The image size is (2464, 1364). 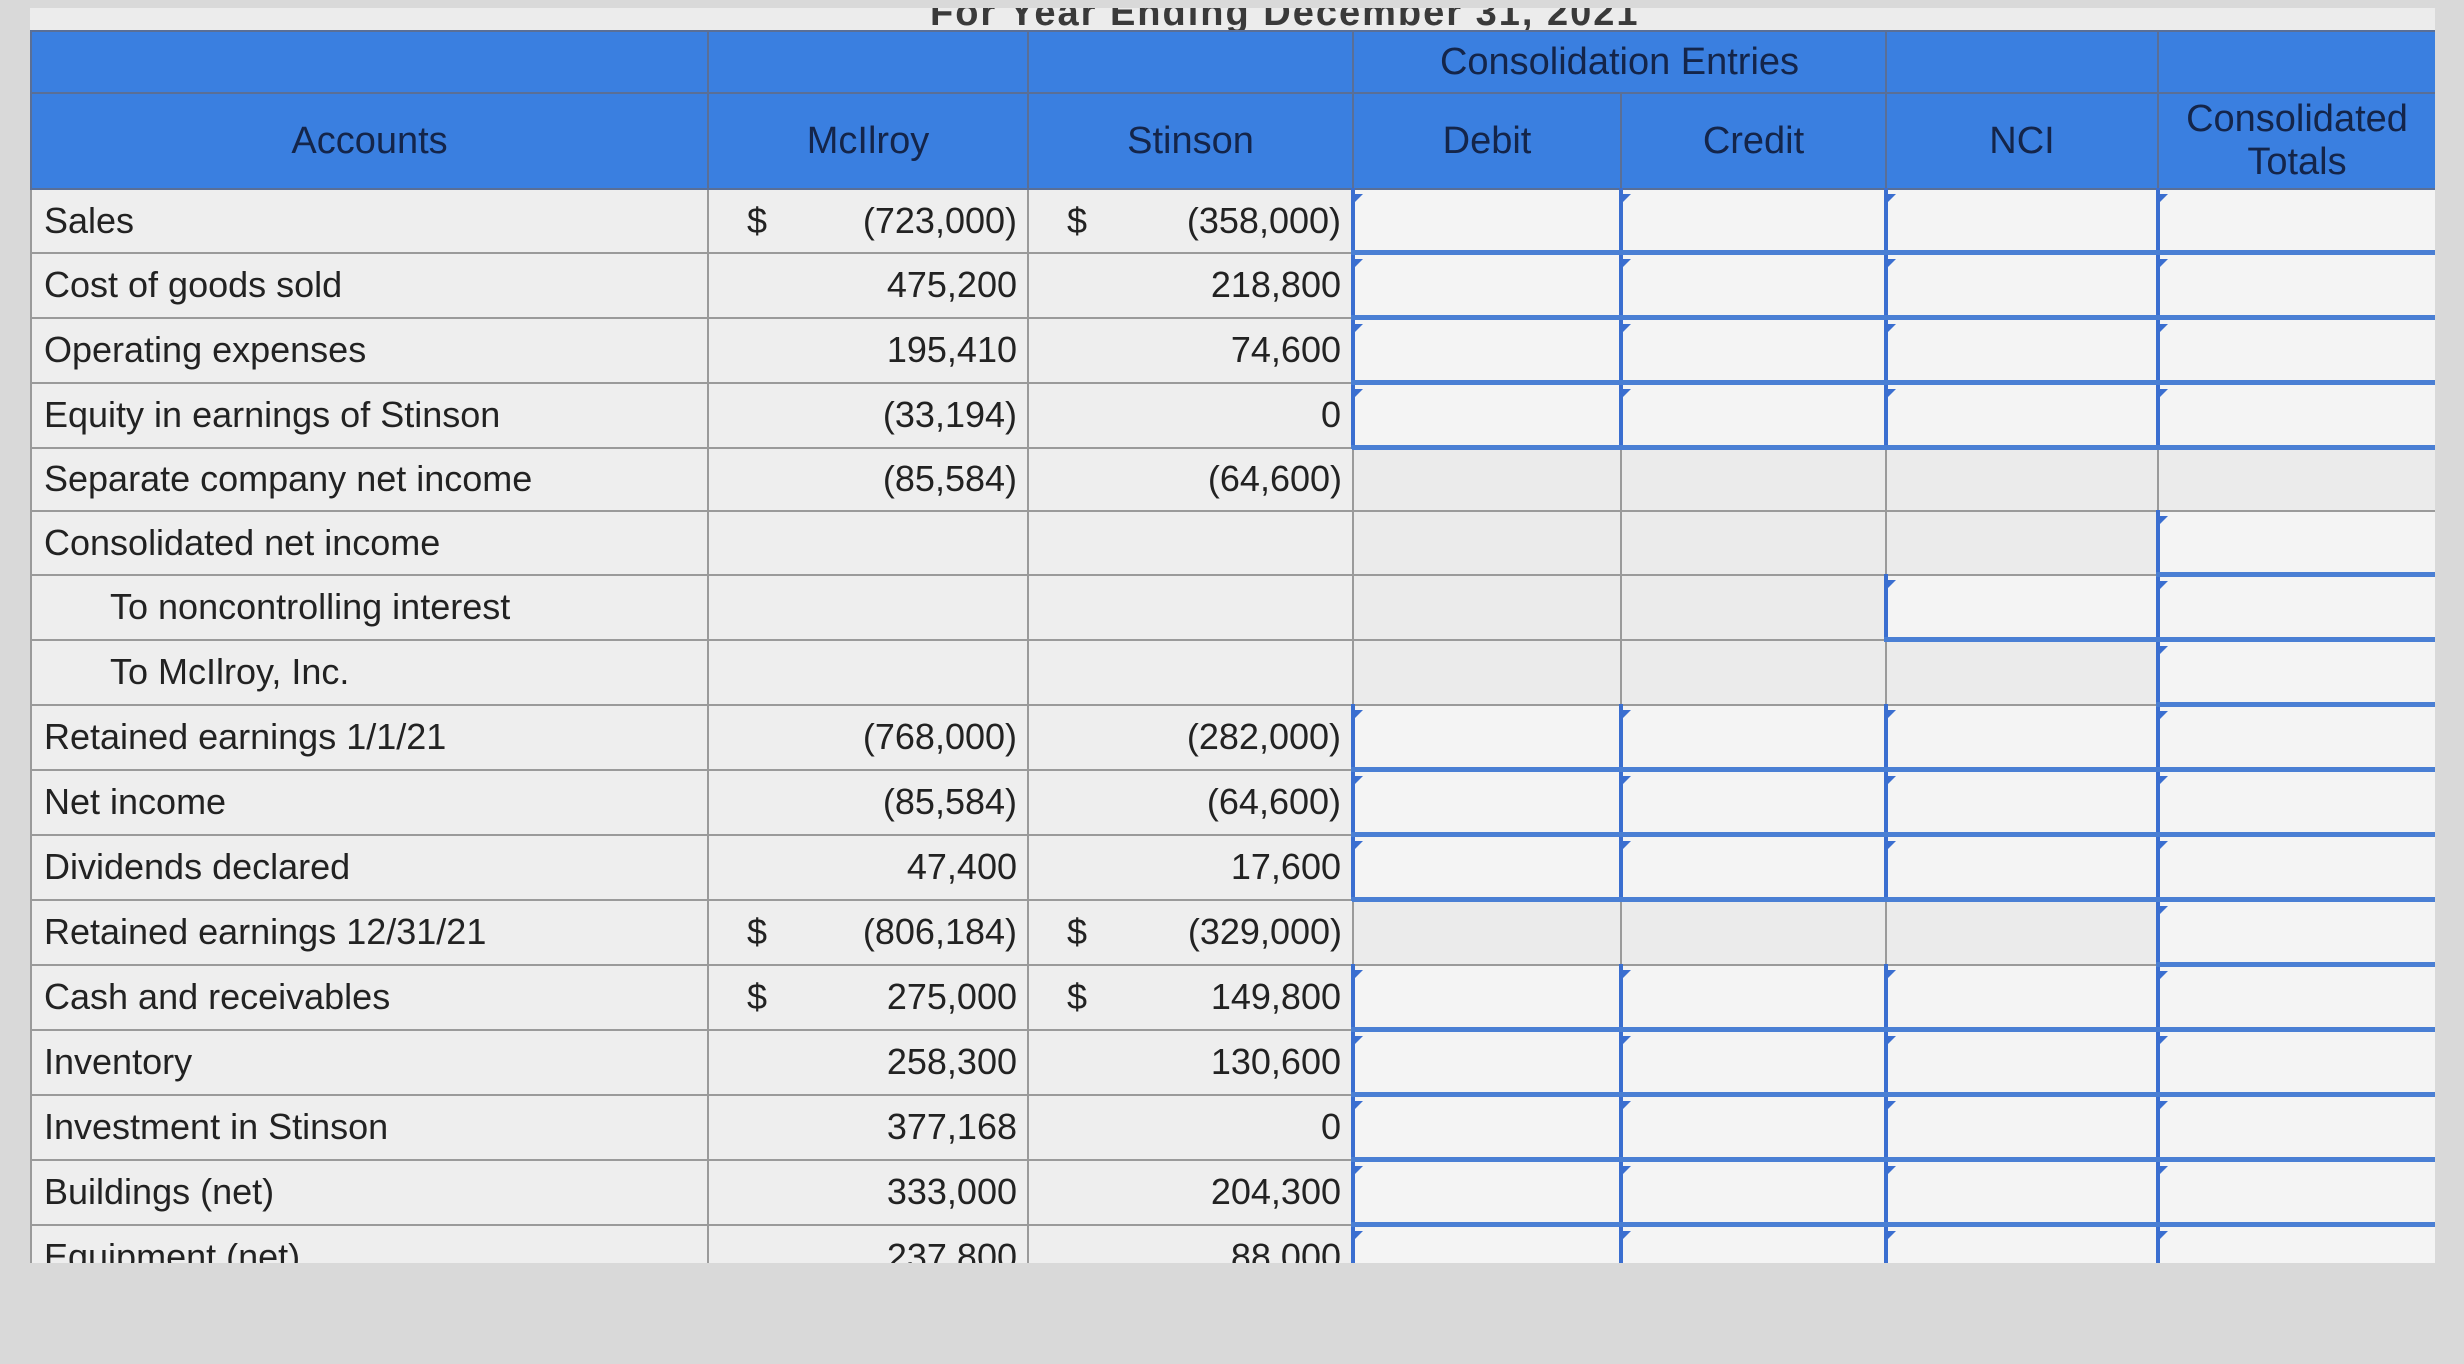 What do you see at coordinates (1190, 285) in the screenshot?
I see `stinson-value: 218,800` at bounding box center [1190, 285].